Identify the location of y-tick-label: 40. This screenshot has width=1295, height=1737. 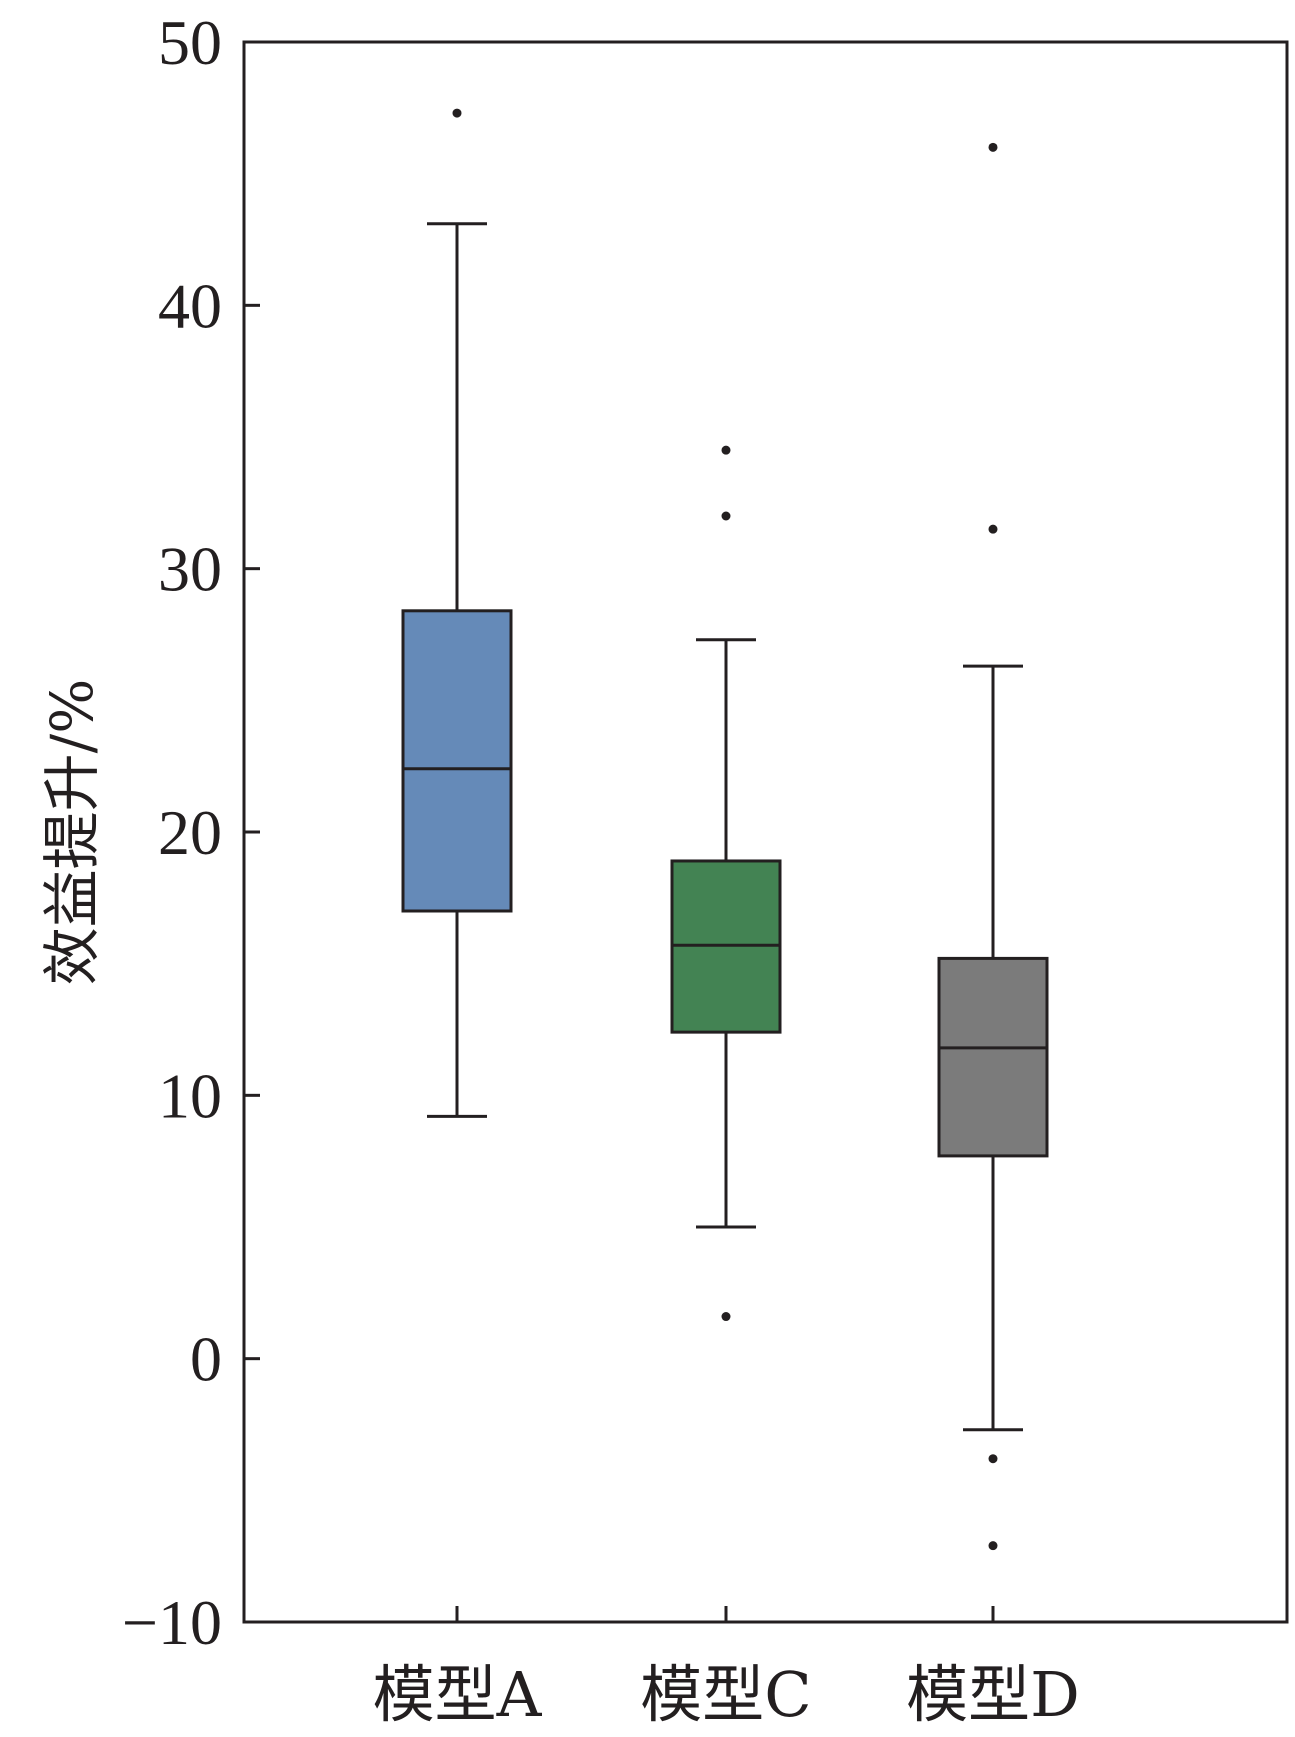
(190, 305).